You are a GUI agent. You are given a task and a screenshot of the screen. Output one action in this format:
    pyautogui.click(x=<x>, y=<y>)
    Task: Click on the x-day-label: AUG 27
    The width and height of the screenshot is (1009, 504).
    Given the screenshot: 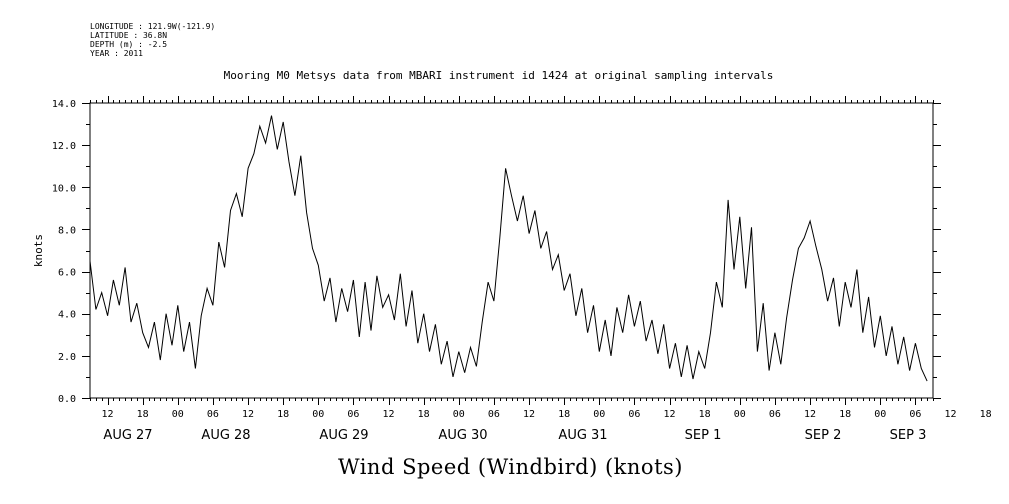 What is the action you would take?
    pyautogui.click(x=127, y=435)
    